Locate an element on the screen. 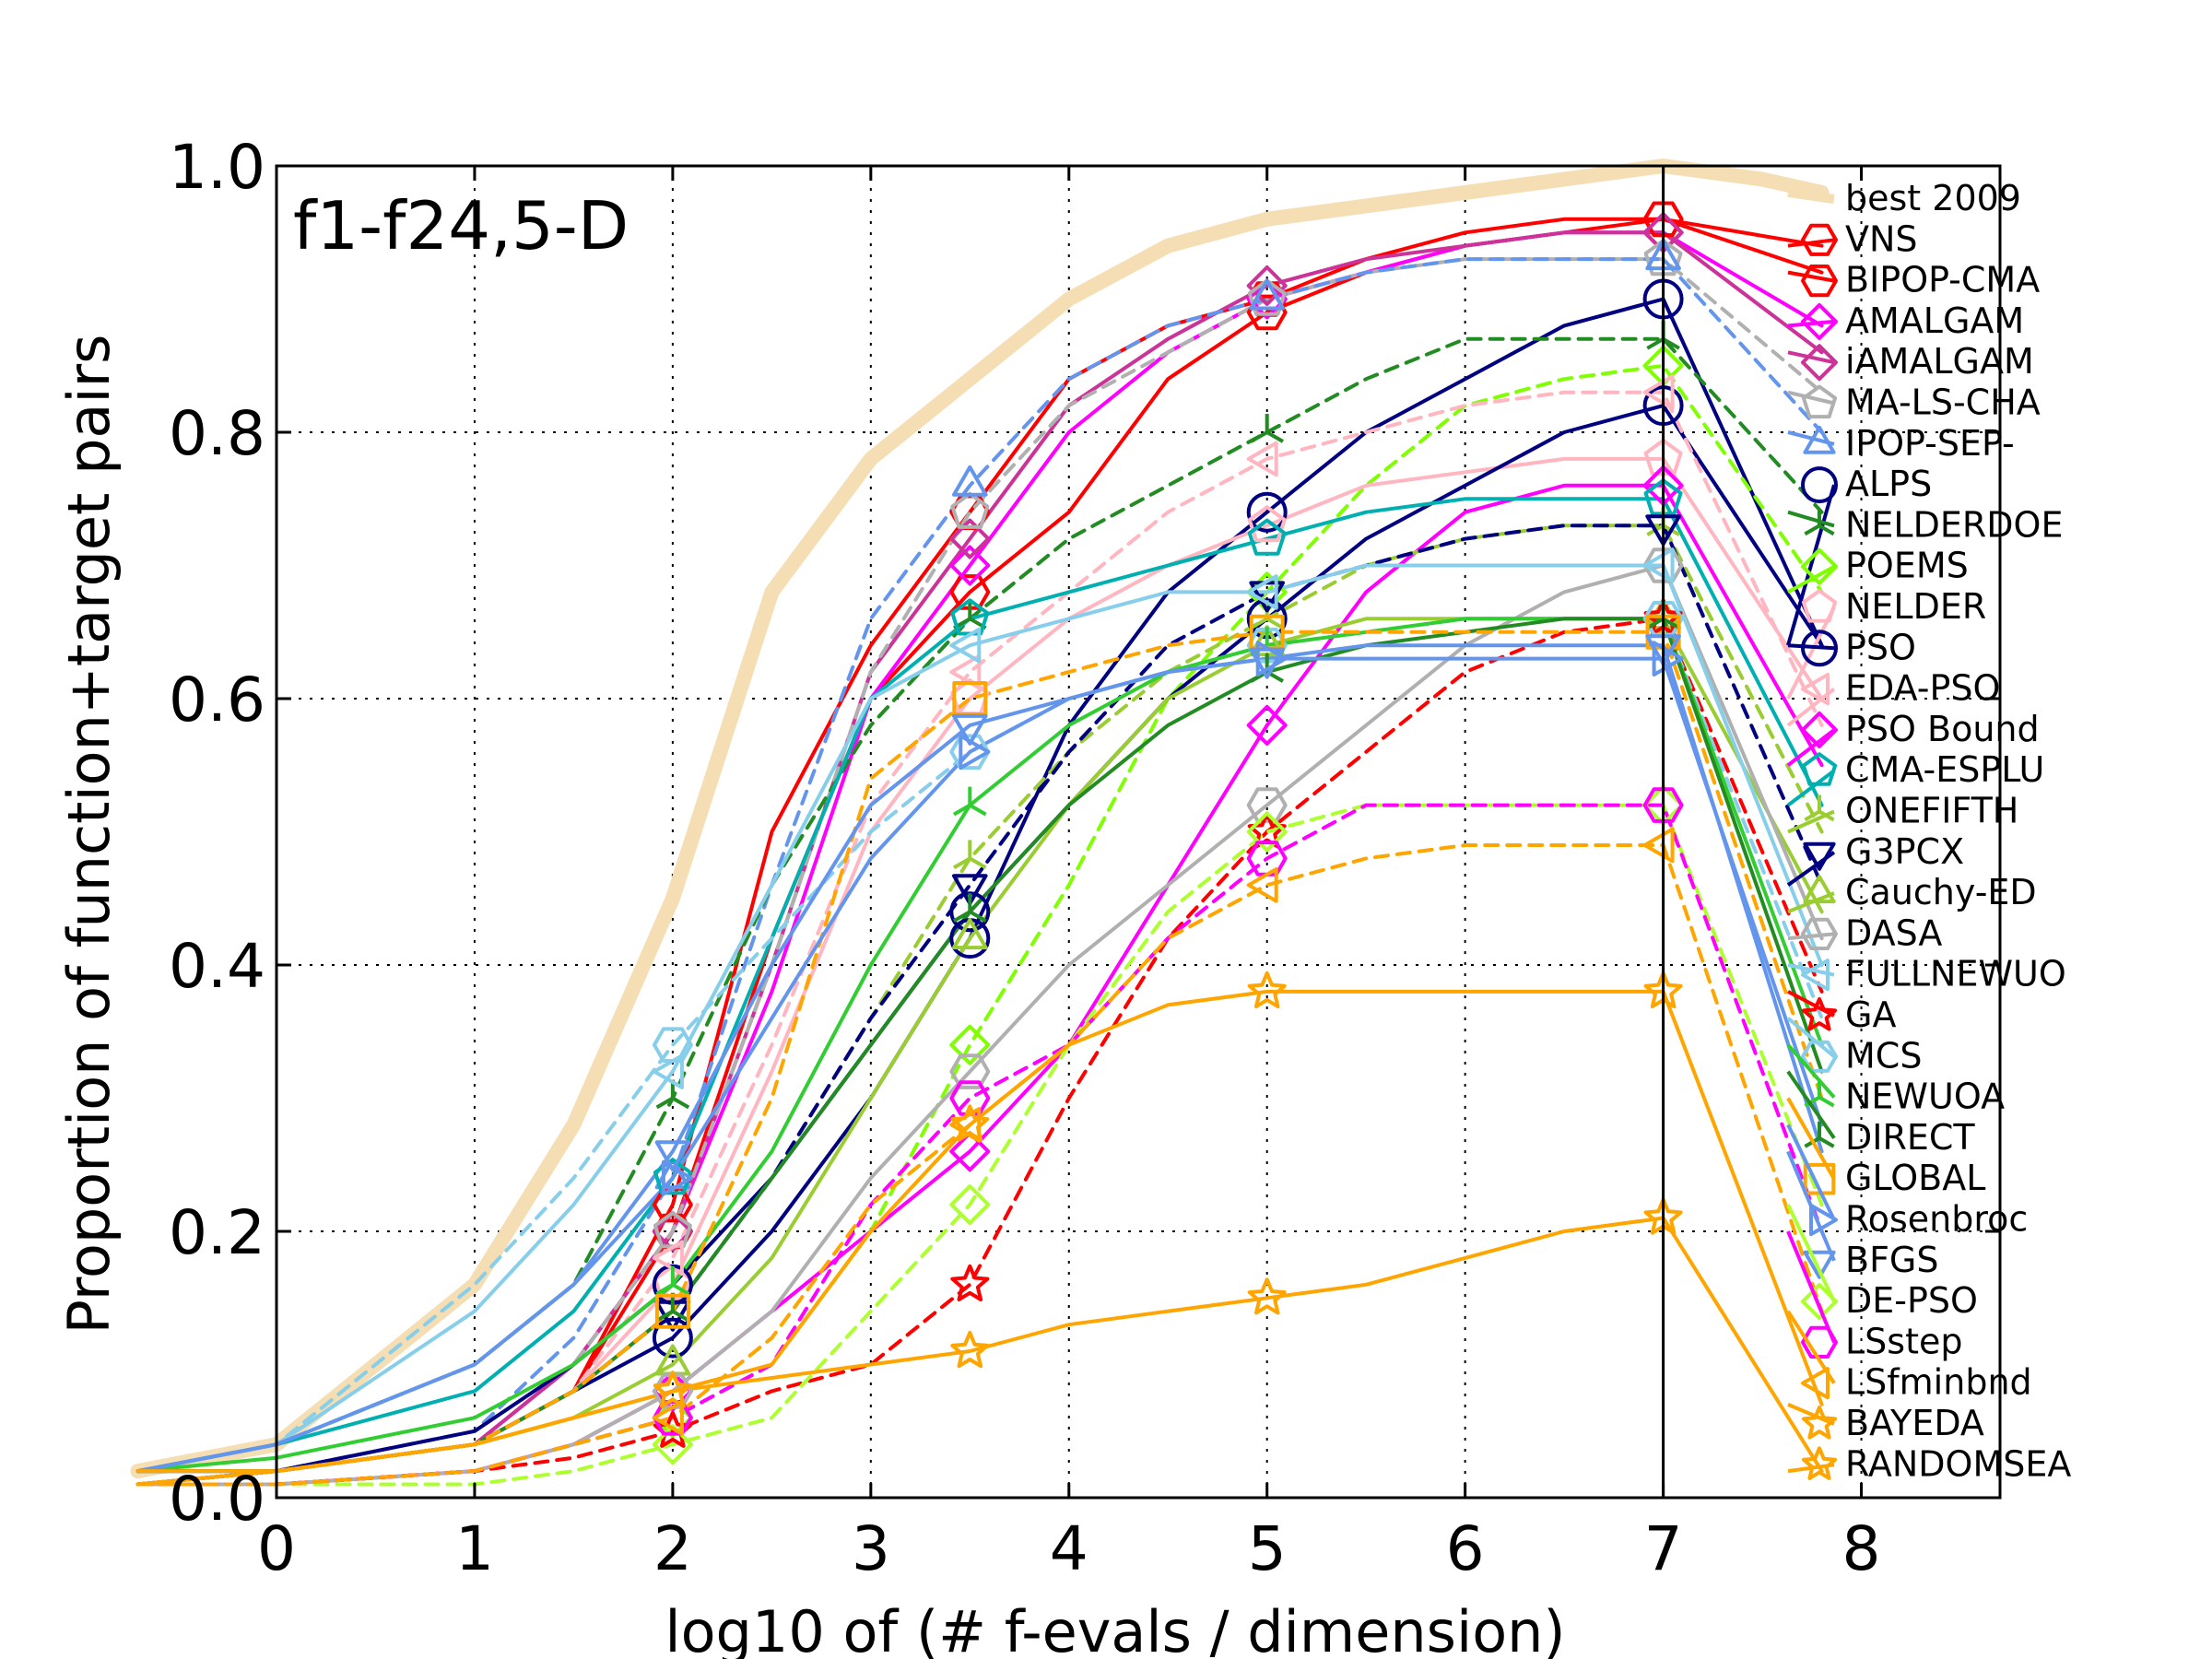  y-tick-label: 0.2 is located at coordinates (217, 1232).